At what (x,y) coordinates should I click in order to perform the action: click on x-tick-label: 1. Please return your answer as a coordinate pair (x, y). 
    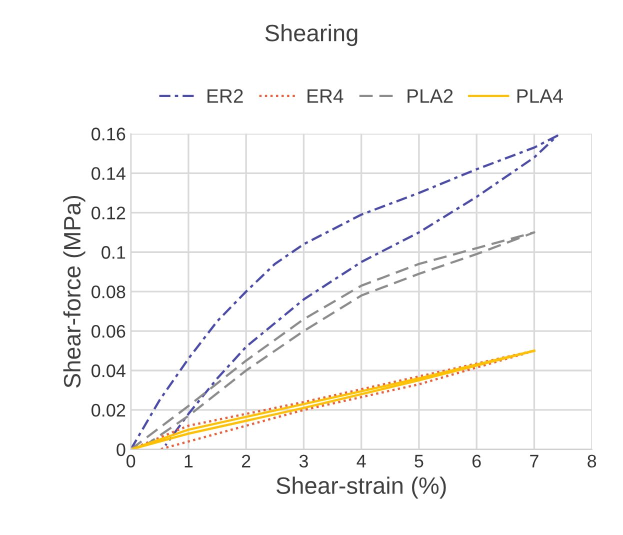
    Looking at the image, I should click on (188, 461).